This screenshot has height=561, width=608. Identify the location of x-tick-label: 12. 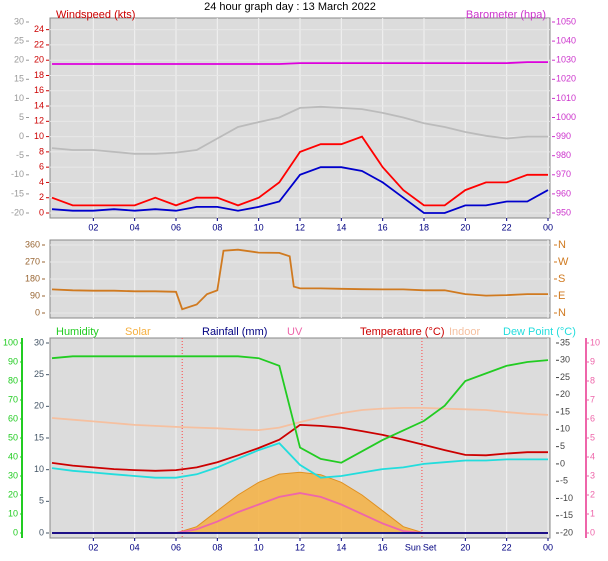
(300, 547).